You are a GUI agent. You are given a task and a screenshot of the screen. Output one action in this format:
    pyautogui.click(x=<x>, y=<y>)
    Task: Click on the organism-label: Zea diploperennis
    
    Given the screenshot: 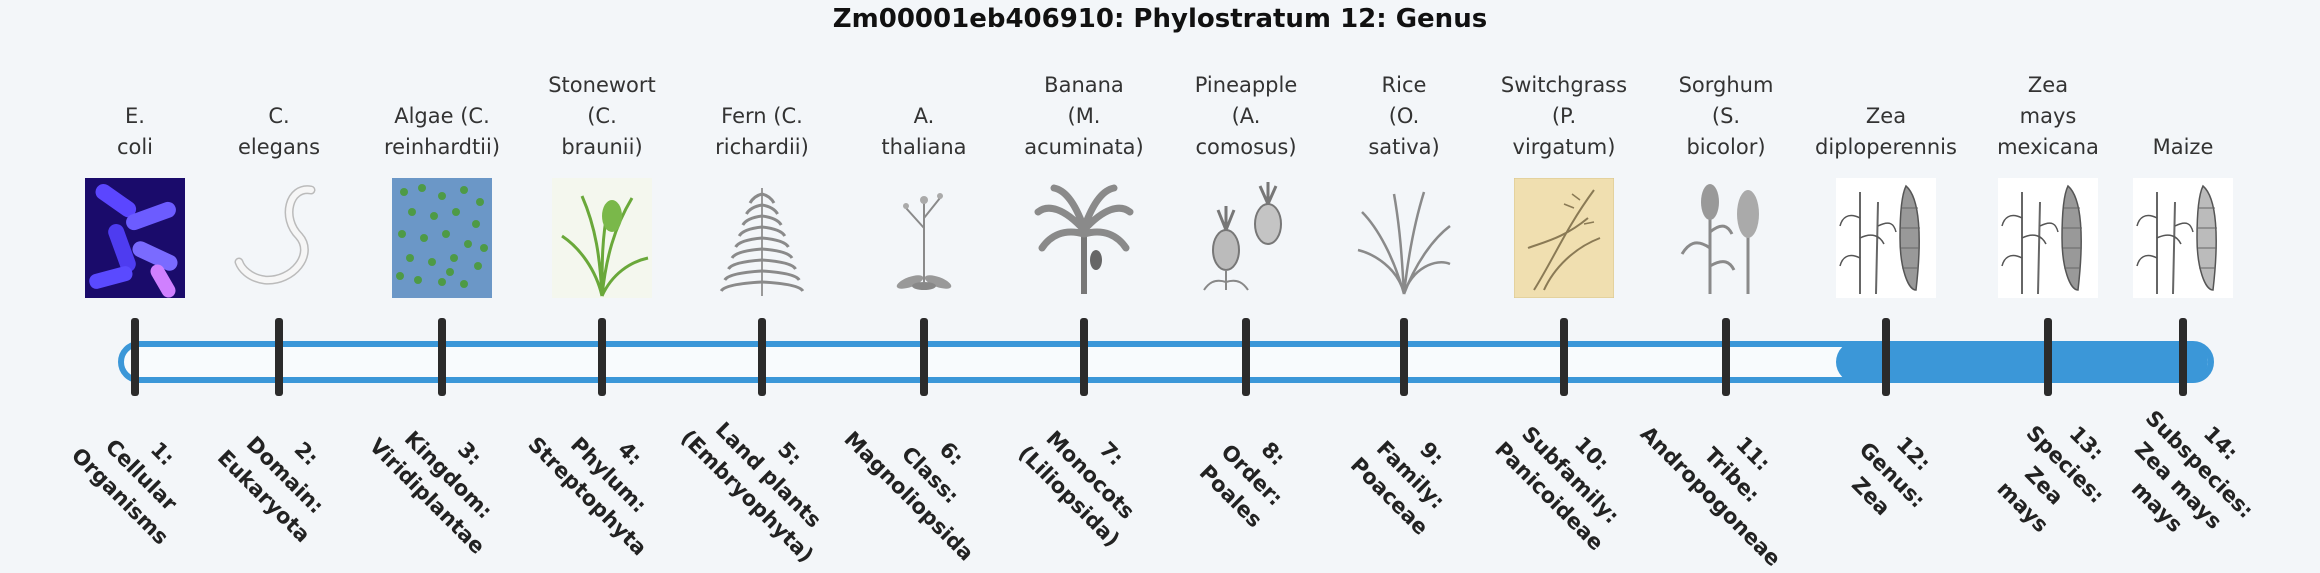 What is the action you would take?
    pyautogui.click(x=1886, y=132)
    